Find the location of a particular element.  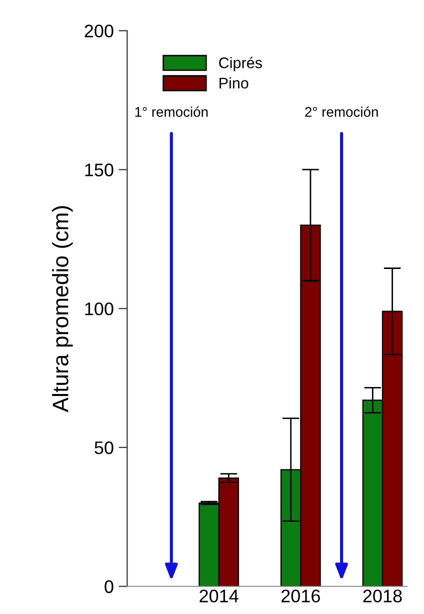

y-tick-label: 0 is located at coordinates (109, 587).